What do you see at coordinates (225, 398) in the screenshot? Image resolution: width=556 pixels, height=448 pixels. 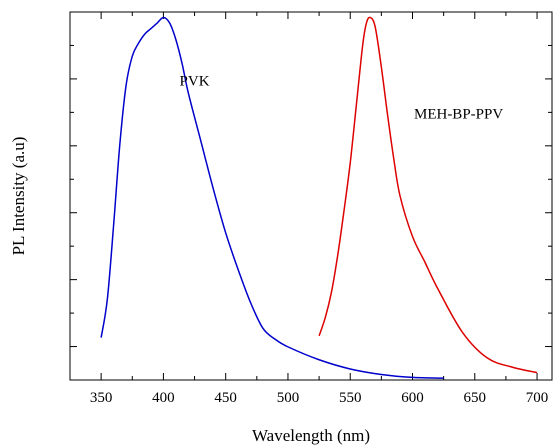 I see `x-tick-label: 450` at bounding box center [225, 398].